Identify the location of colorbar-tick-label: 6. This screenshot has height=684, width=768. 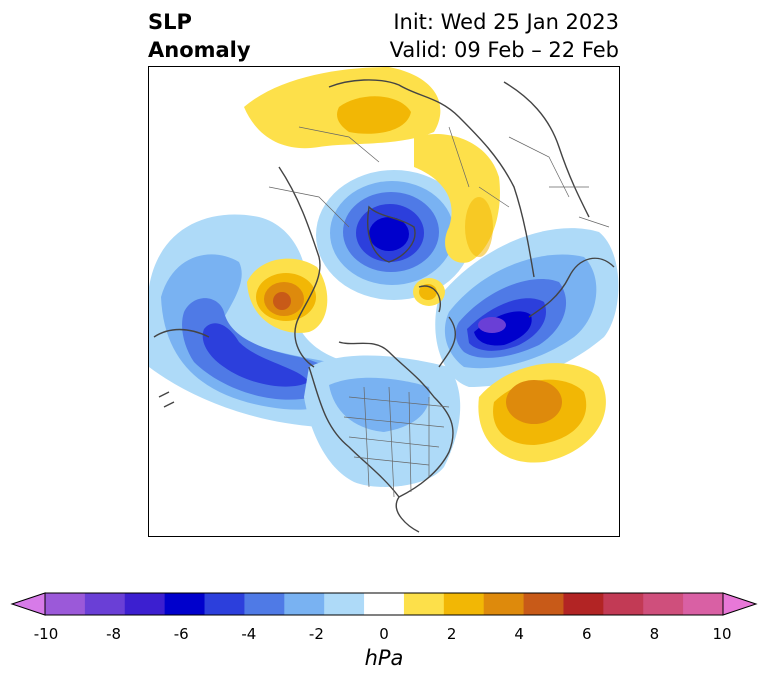
(587, 634).